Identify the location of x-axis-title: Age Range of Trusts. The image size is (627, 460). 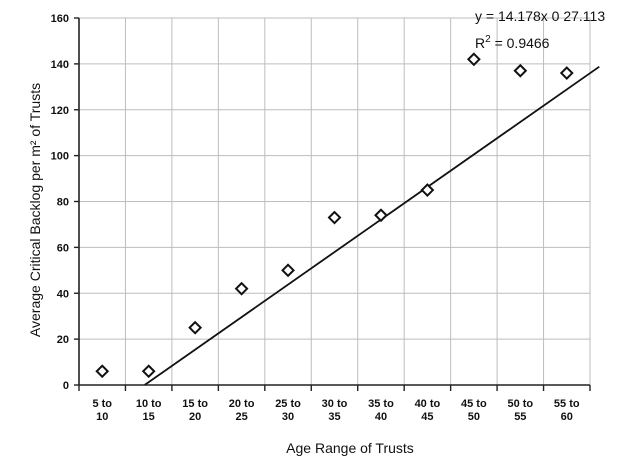
(350, 448).